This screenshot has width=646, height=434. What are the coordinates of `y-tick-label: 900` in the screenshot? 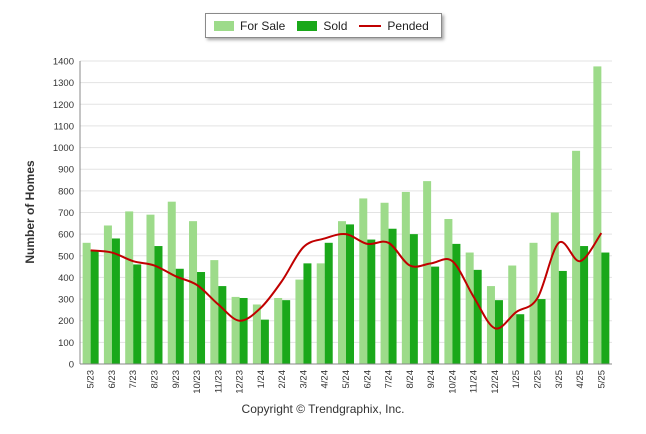 It's located at (66, 170).